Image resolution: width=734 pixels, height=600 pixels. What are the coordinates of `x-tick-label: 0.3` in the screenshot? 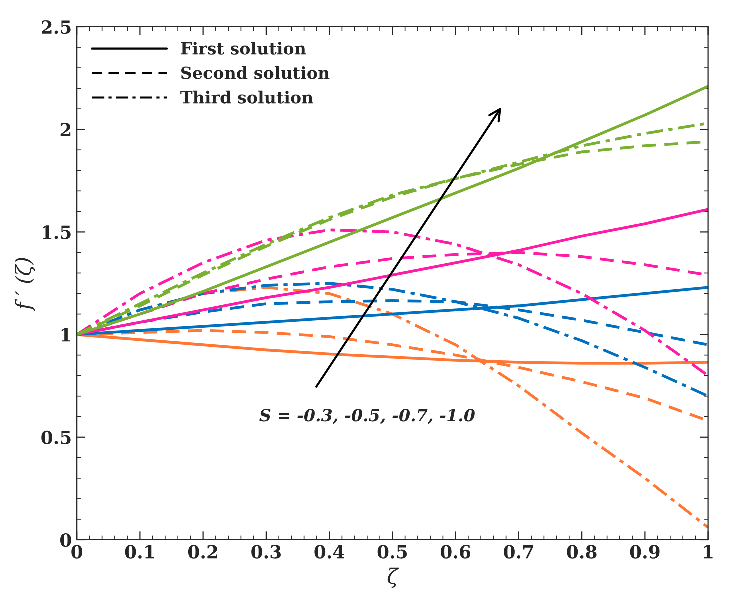 It's located at (266, 552).